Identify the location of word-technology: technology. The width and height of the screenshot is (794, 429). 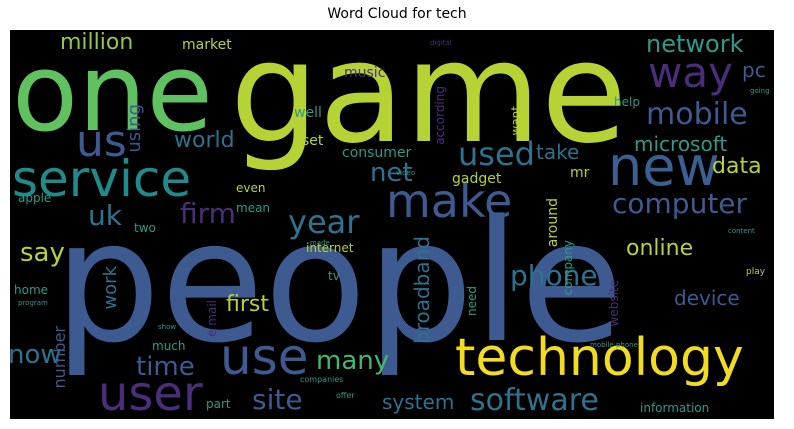
(599, 358).